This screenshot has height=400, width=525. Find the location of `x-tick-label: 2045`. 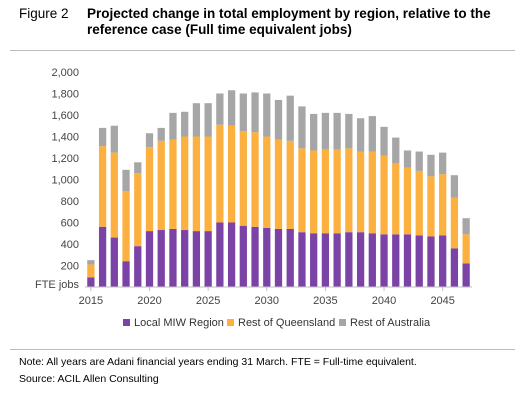

x-tick-label: 2045 is located at coordinates (442, 301).